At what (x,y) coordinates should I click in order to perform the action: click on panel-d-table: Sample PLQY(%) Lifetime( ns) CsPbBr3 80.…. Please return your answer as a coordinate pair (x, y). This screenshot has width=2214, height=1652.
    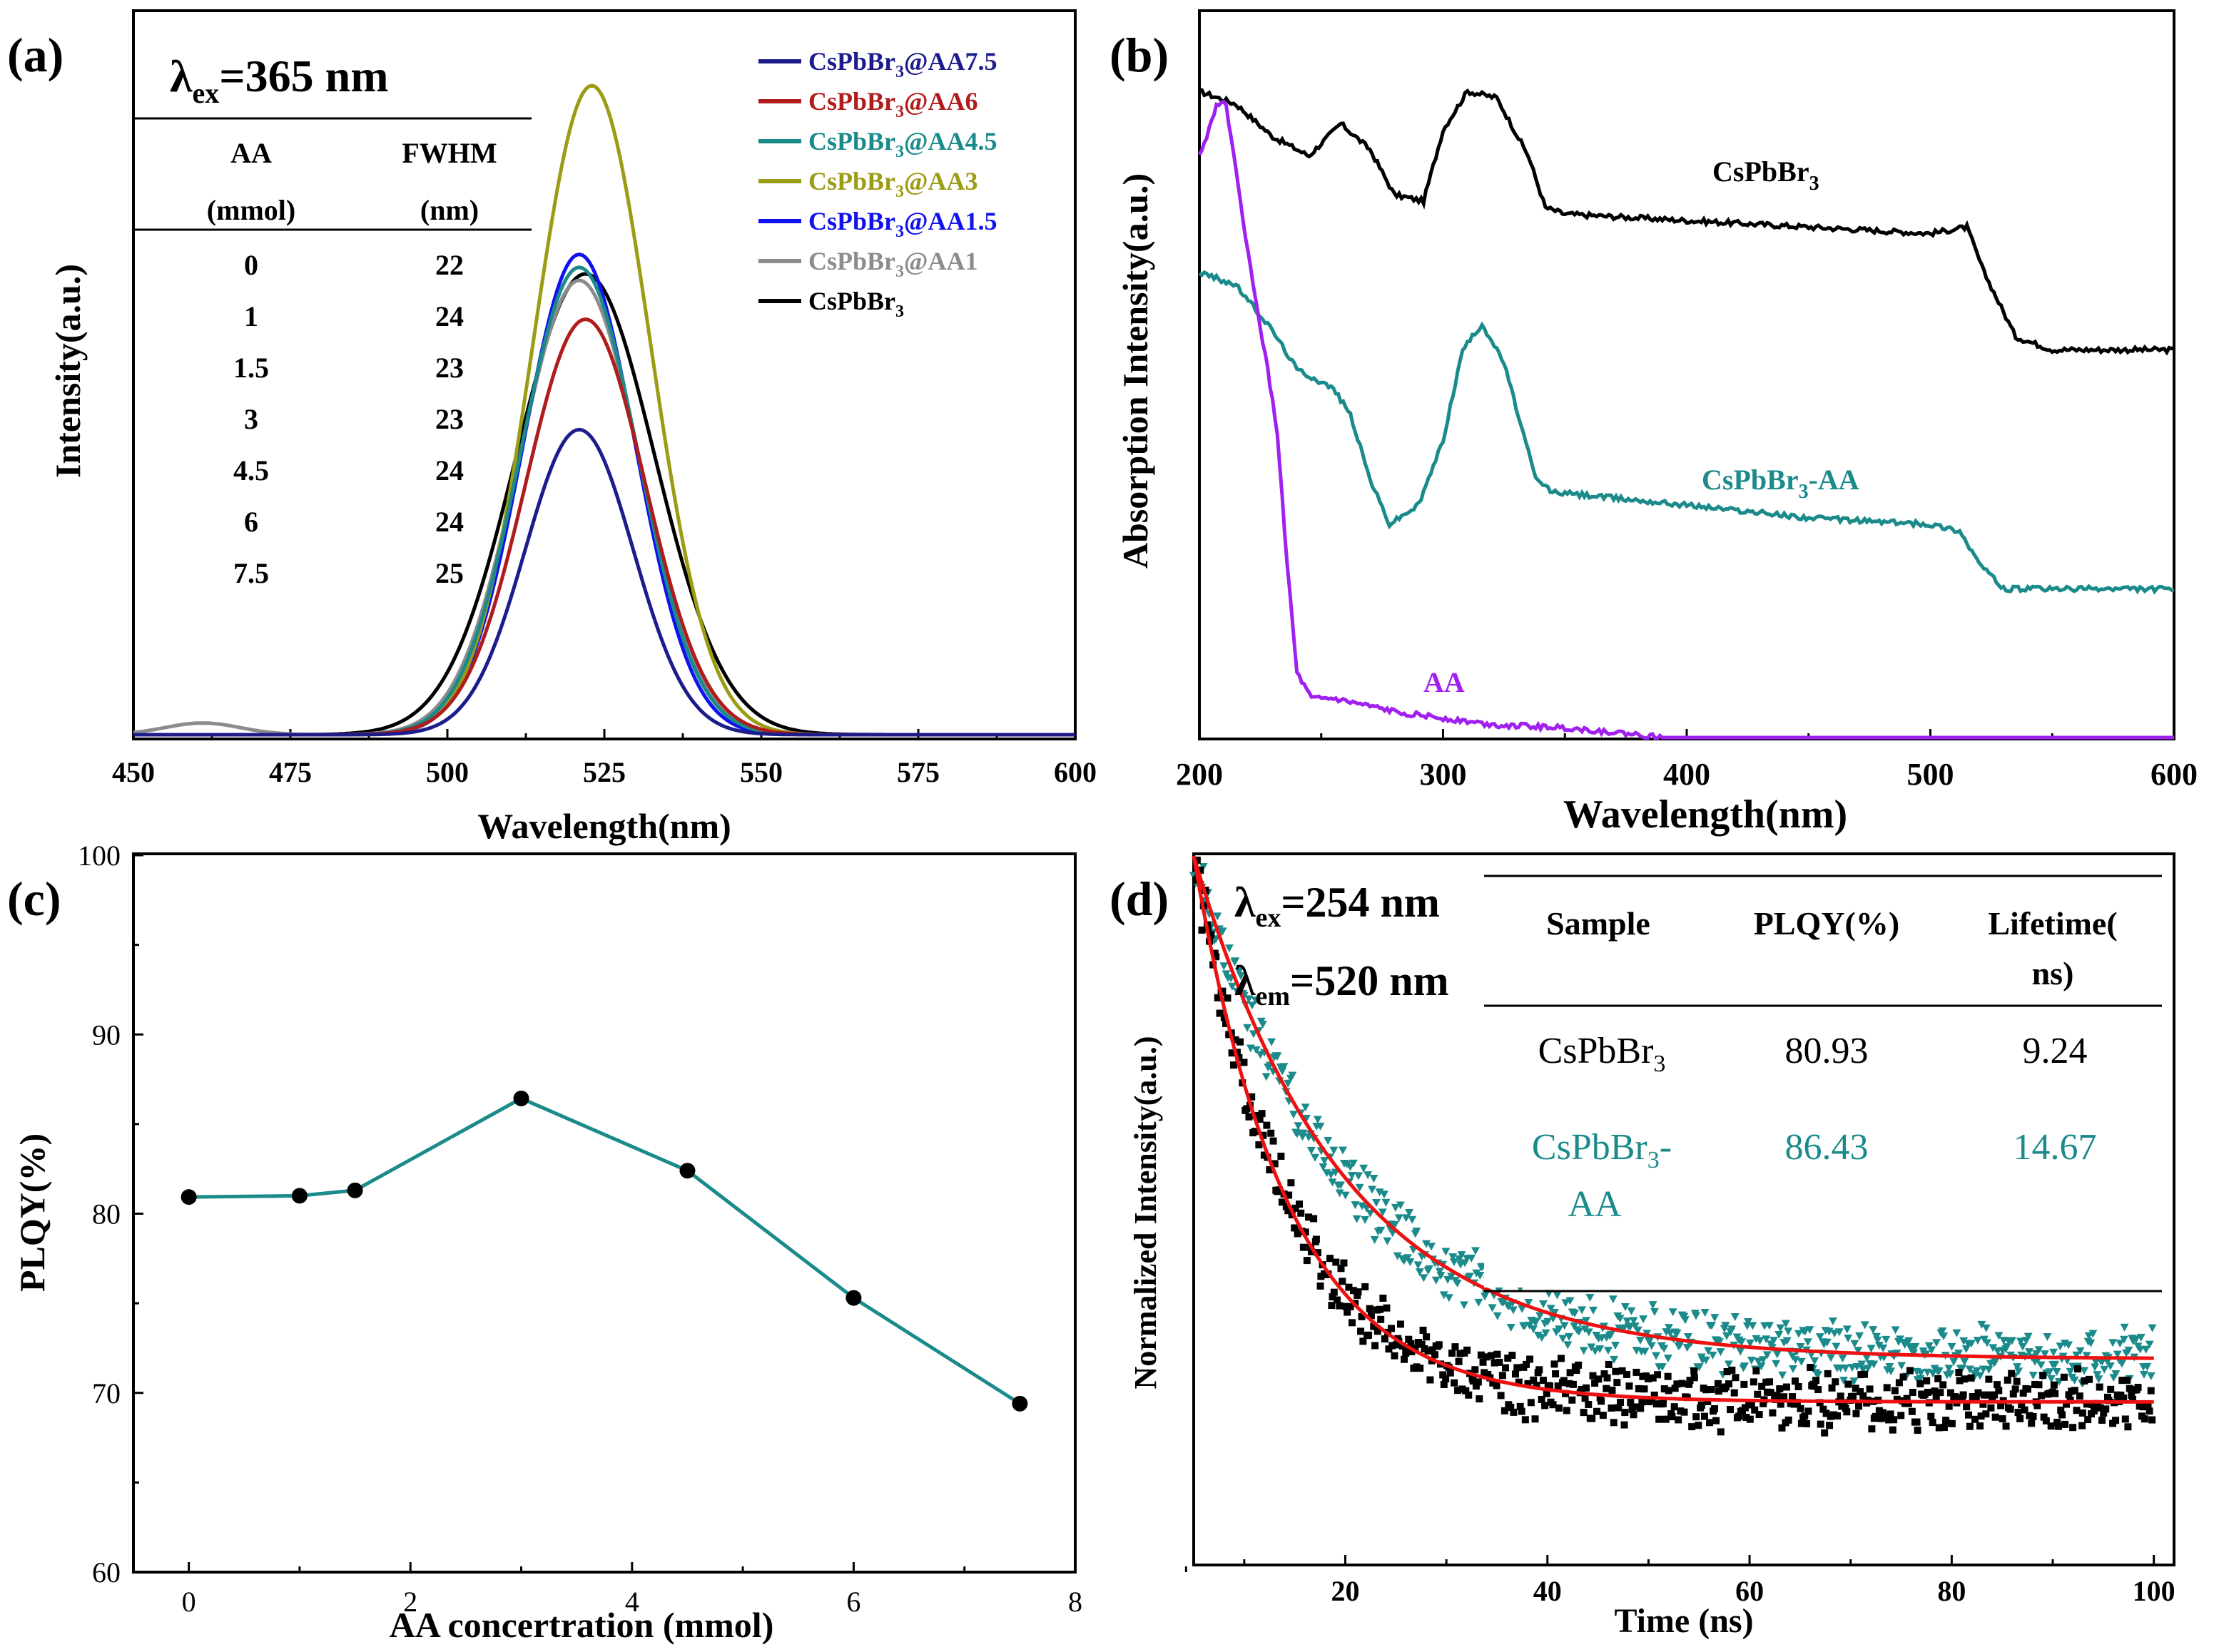
    Looking at the image, I should click on (1823, 1083).